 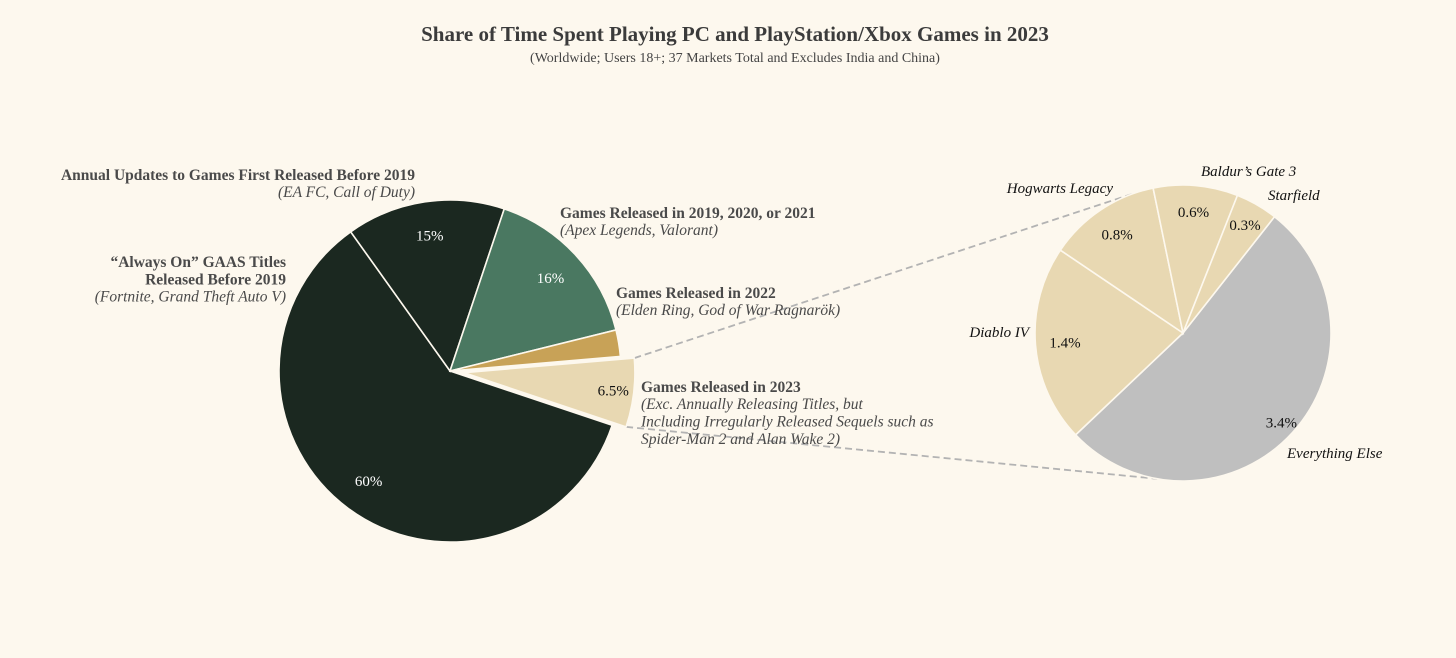 I want to click on detail-pie, so click(x=1183, y=333).